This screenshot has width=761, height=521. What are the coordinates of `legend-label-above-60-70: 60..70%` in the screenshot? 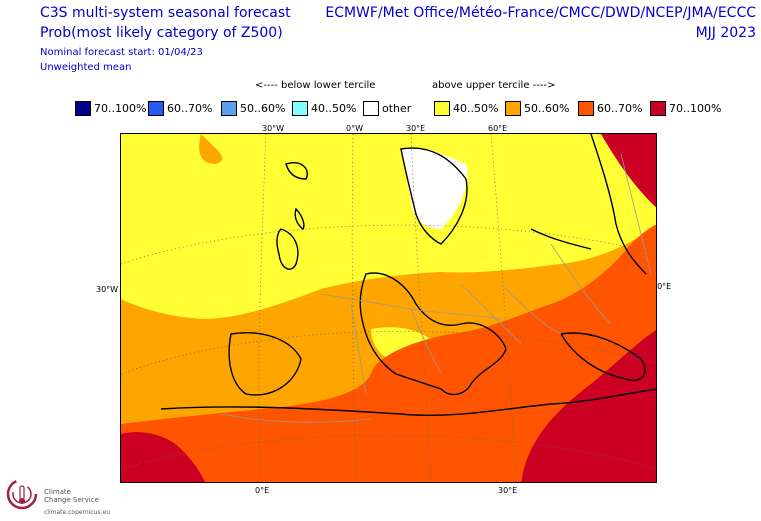 It's located at (620, 108).